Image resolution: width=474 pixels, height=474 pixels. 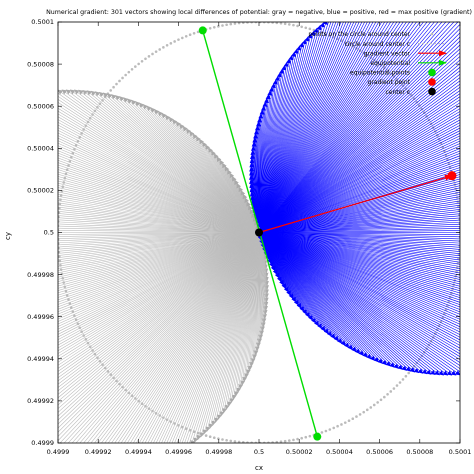 What do you see at coordinates (42, 22) in the screenshot?
I see `y-tick-label: 0.5001` at bounding box center [42, 22].